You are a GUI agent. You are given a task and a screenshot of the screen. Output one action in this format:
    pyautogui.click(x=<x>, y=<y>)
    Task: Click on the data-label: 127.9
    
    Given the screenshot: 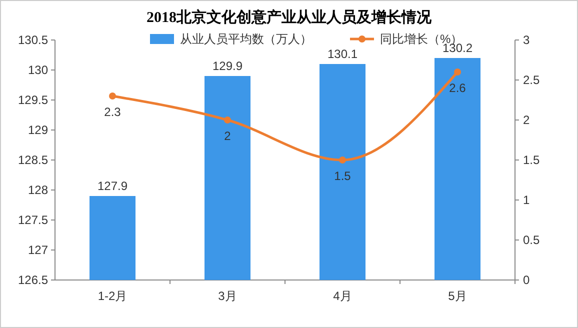 What is the action you would take?
    pyautogui.click(x=112, y=186)
    